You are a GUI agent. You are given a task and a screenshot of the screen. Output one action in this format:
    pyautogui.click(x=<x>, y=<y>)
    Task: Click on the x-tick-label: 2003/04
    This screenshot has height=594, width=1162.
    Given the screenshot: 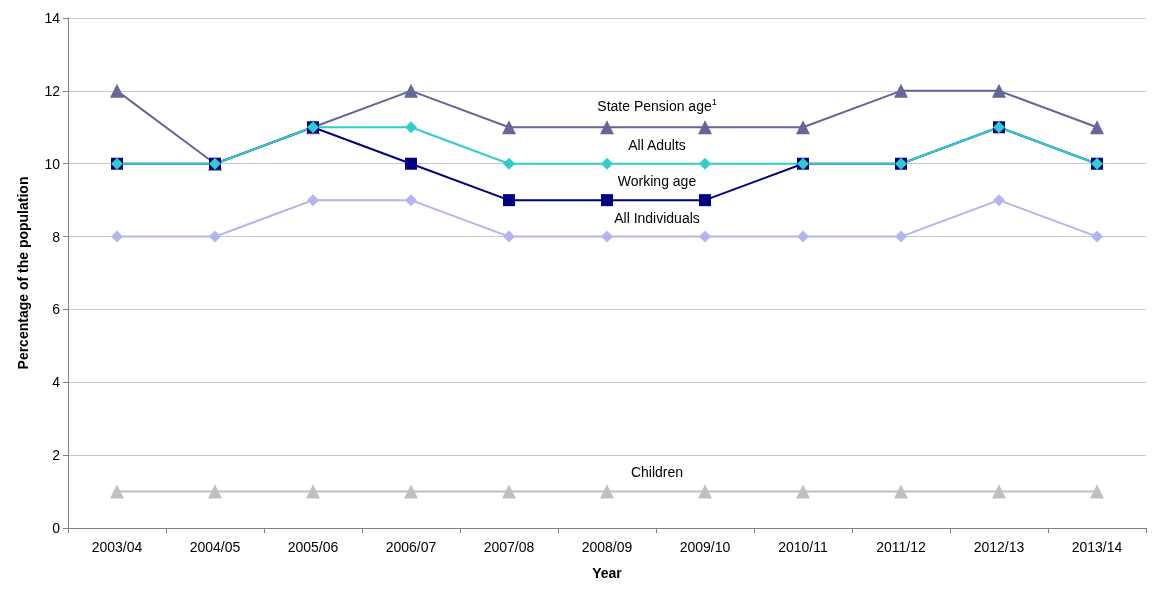 What is the action you would take?
    pyautogui.click(x=117, y=547)
    